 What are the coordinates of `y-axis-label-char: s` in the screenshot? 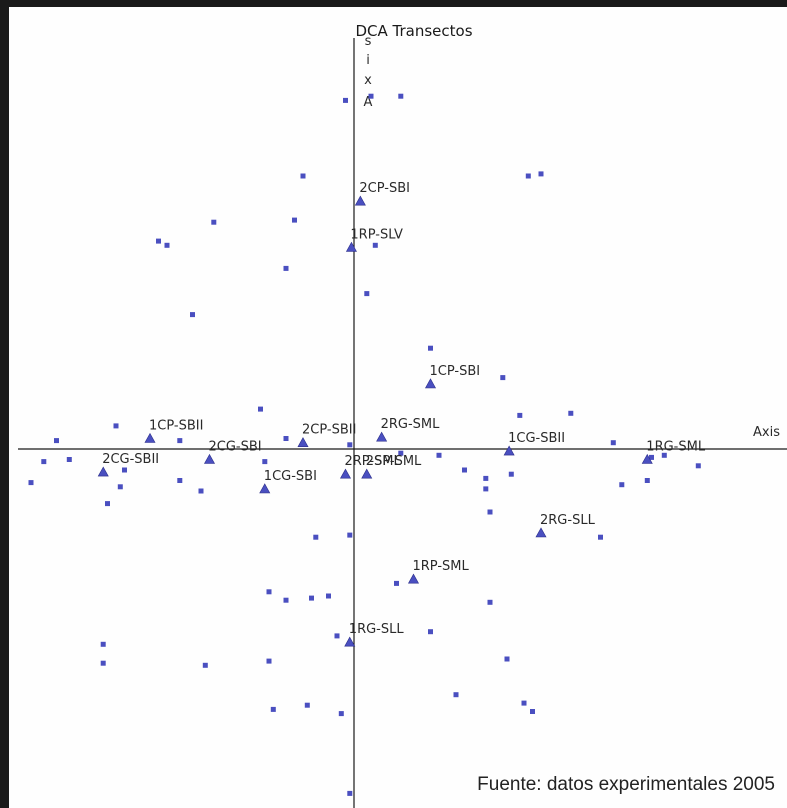 It's located at (368, 41).